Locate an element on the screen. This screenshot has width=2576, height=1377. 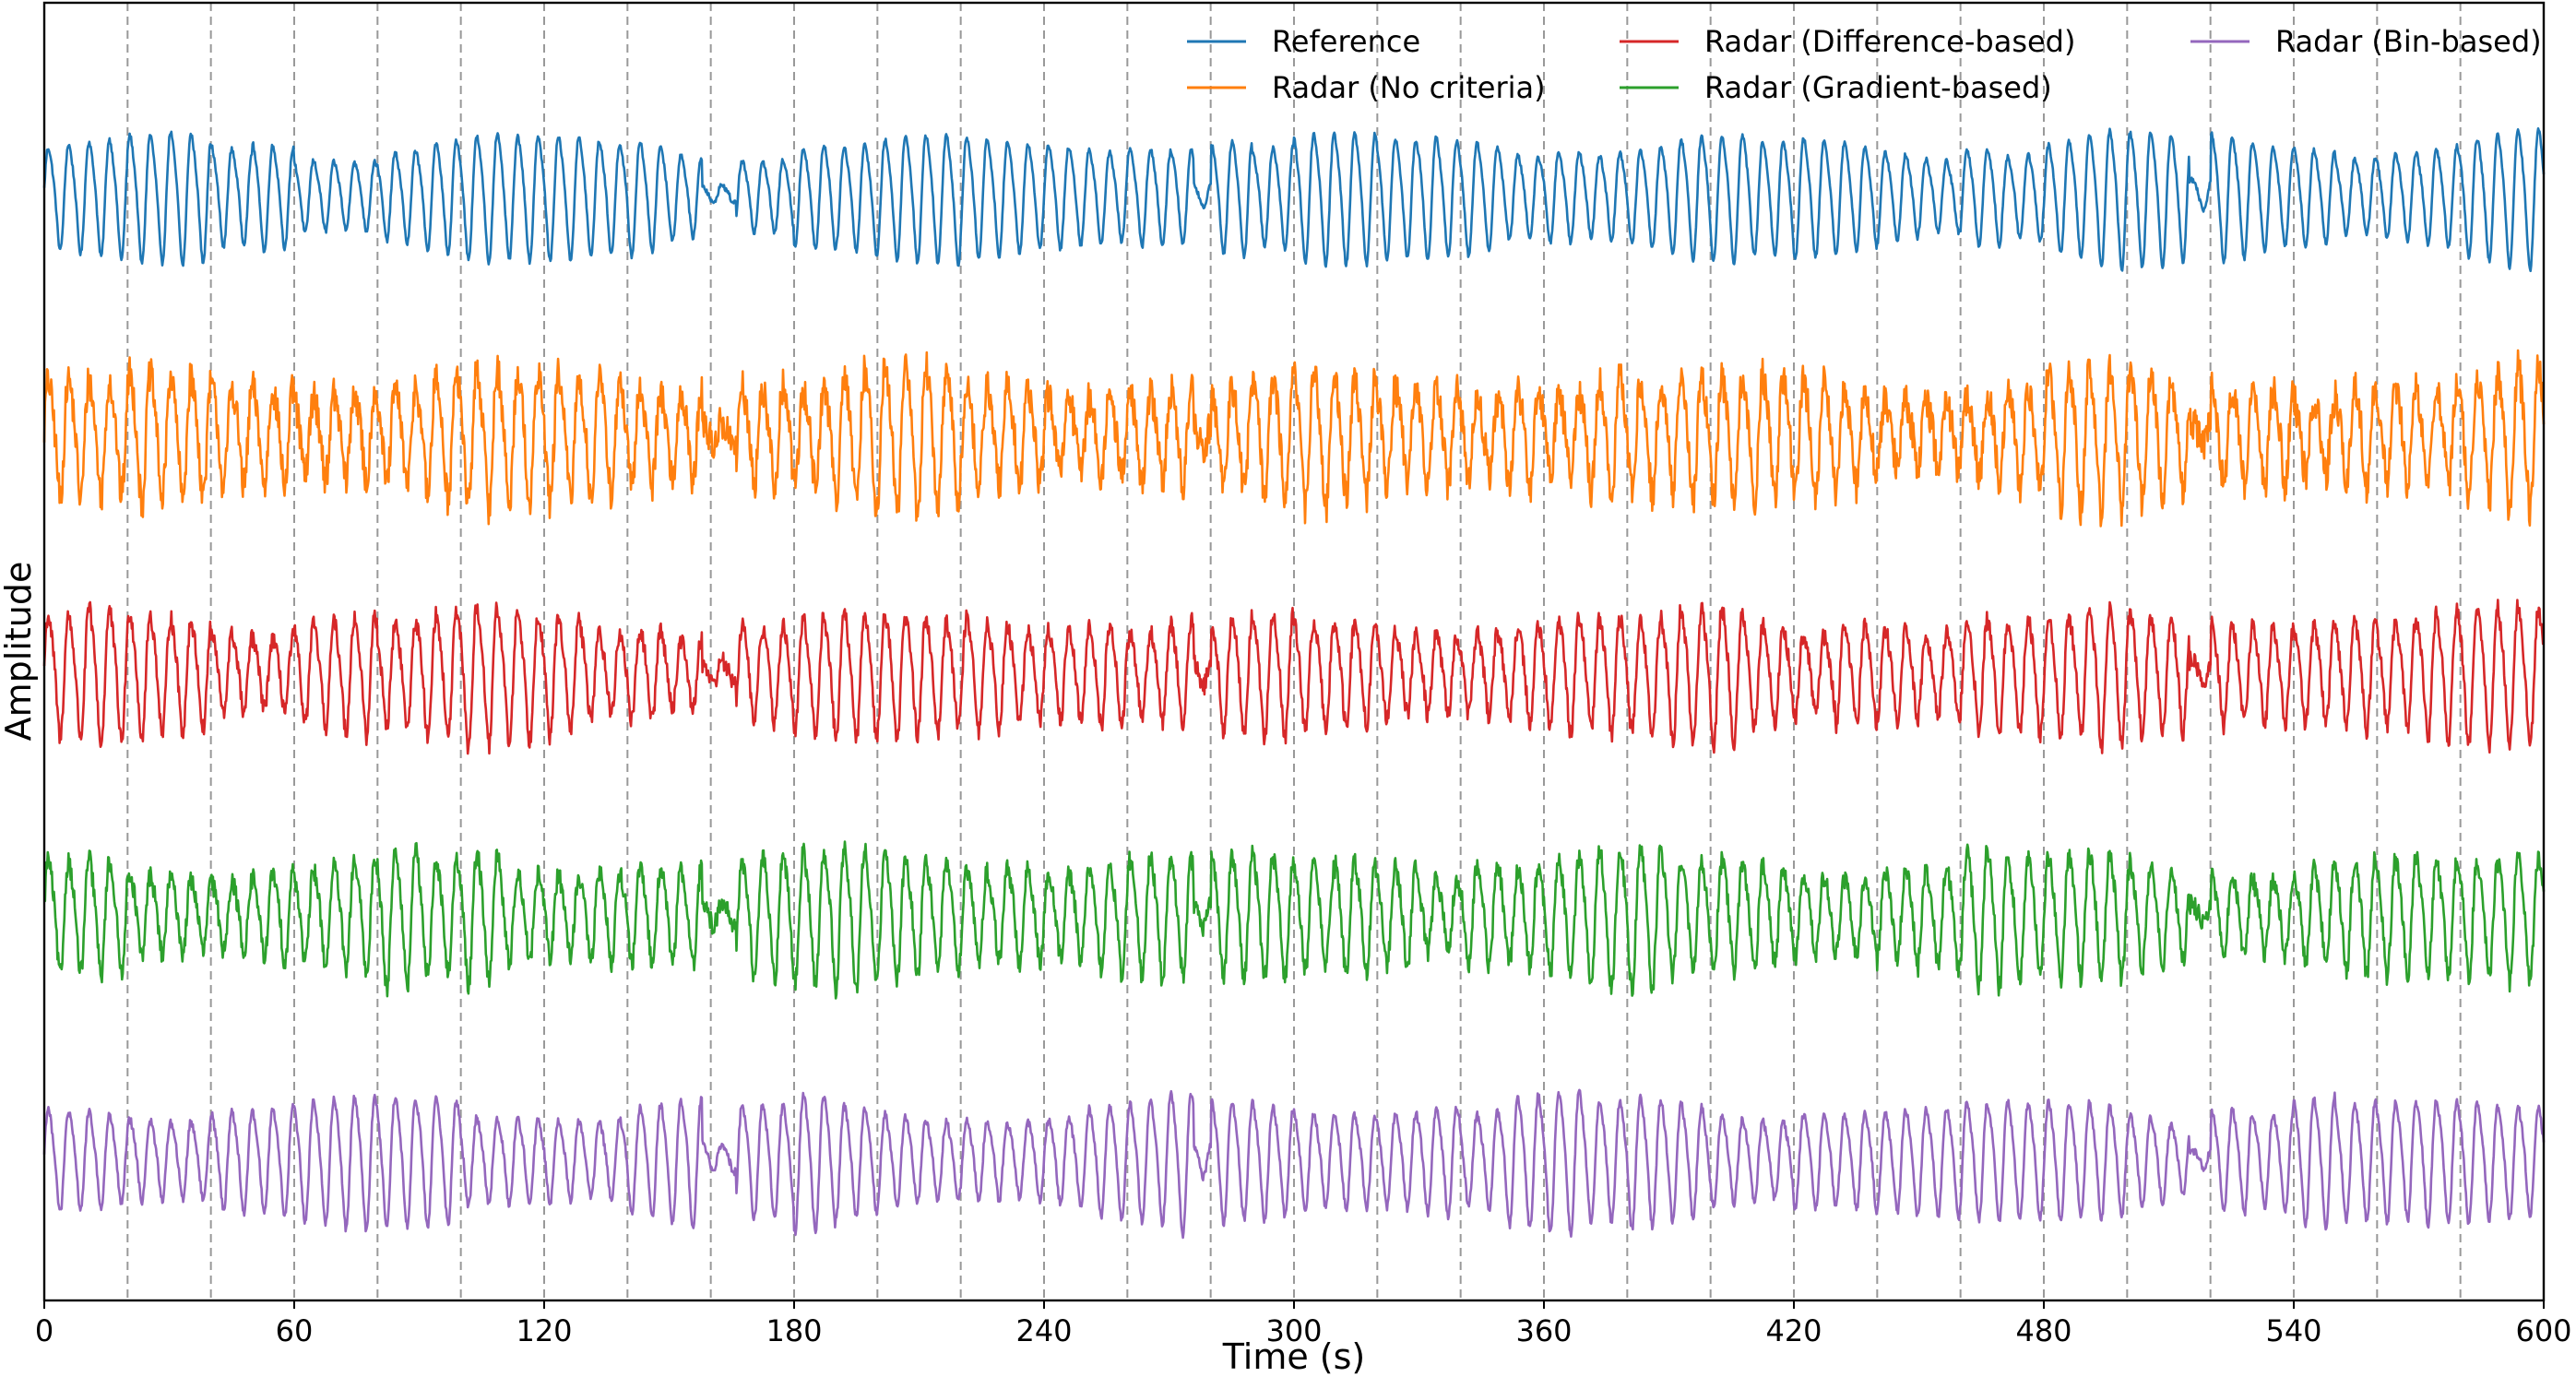
x-tick-label: 60 is located at coordinates (295, 1330).